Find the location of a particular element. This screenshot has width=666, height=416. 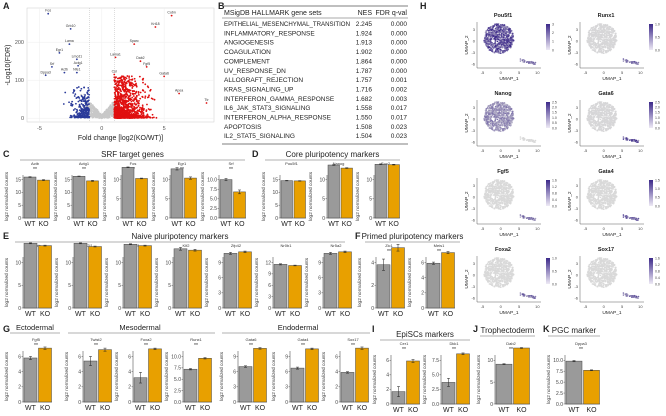

y-tick-label: 15 is located at coordinates (67, 180).